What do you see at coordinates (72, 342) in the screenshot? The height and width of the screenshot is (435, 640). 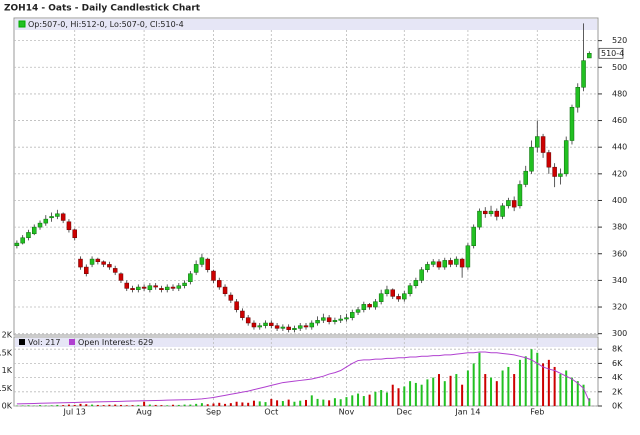 I see `legend-icon` at bounding box center [72, 342].